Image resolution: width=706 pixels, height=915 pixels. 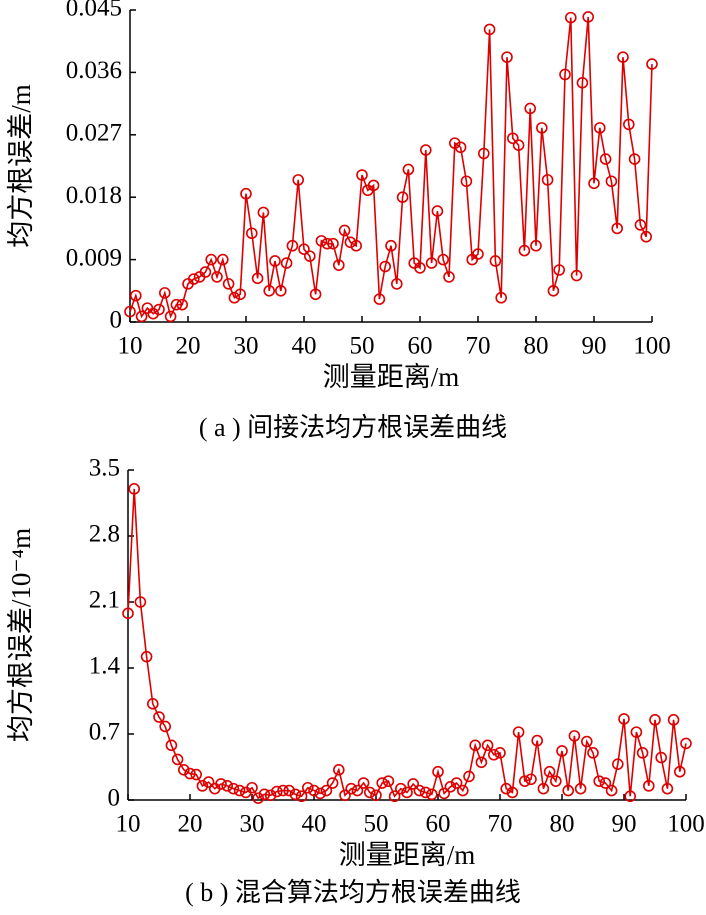 What do you see at coordinates (104, 534) in the screenshot?
I see `y-tick-label: 2.8` at bounding box center [104, 534].